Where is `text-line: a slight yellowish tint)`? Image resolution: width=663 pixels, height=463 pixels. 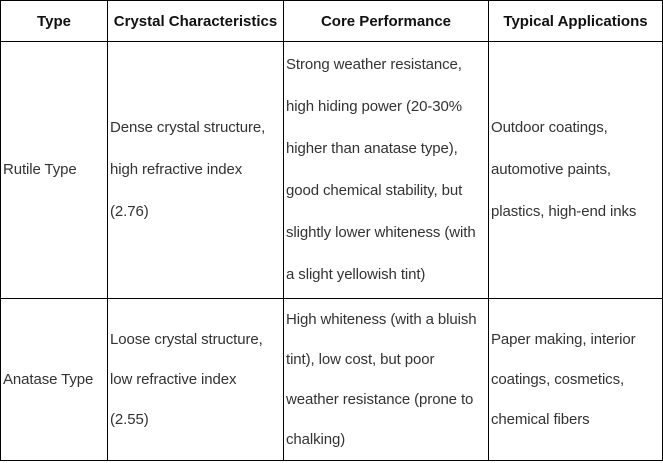 text-line: a slight yellowish tint) is located at coordinates (356, 274).